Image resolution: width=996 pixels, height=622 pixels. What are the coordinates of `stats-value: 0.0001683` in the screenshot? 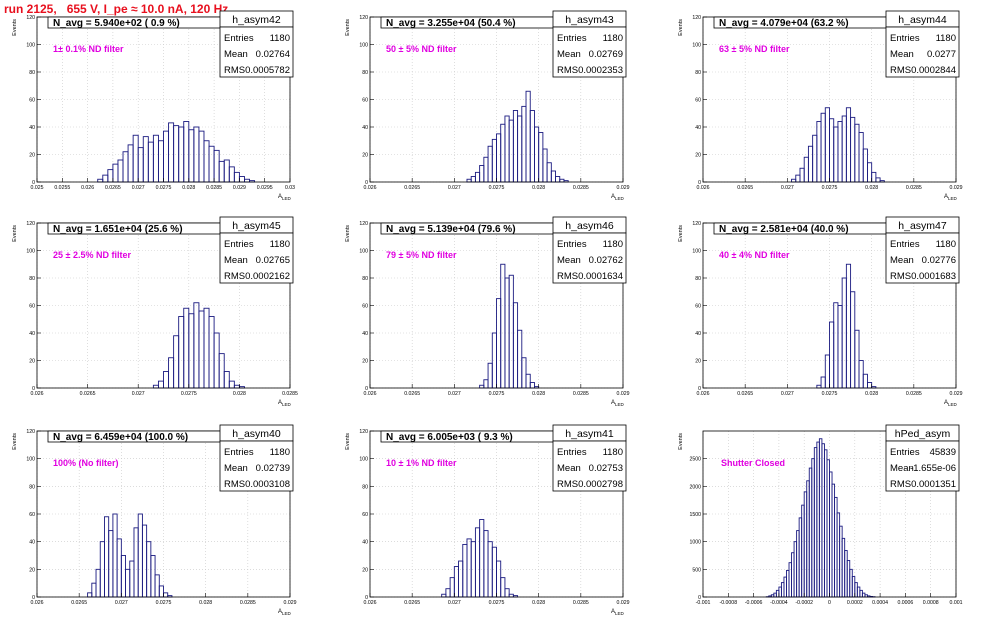 It's located at (933, 276).